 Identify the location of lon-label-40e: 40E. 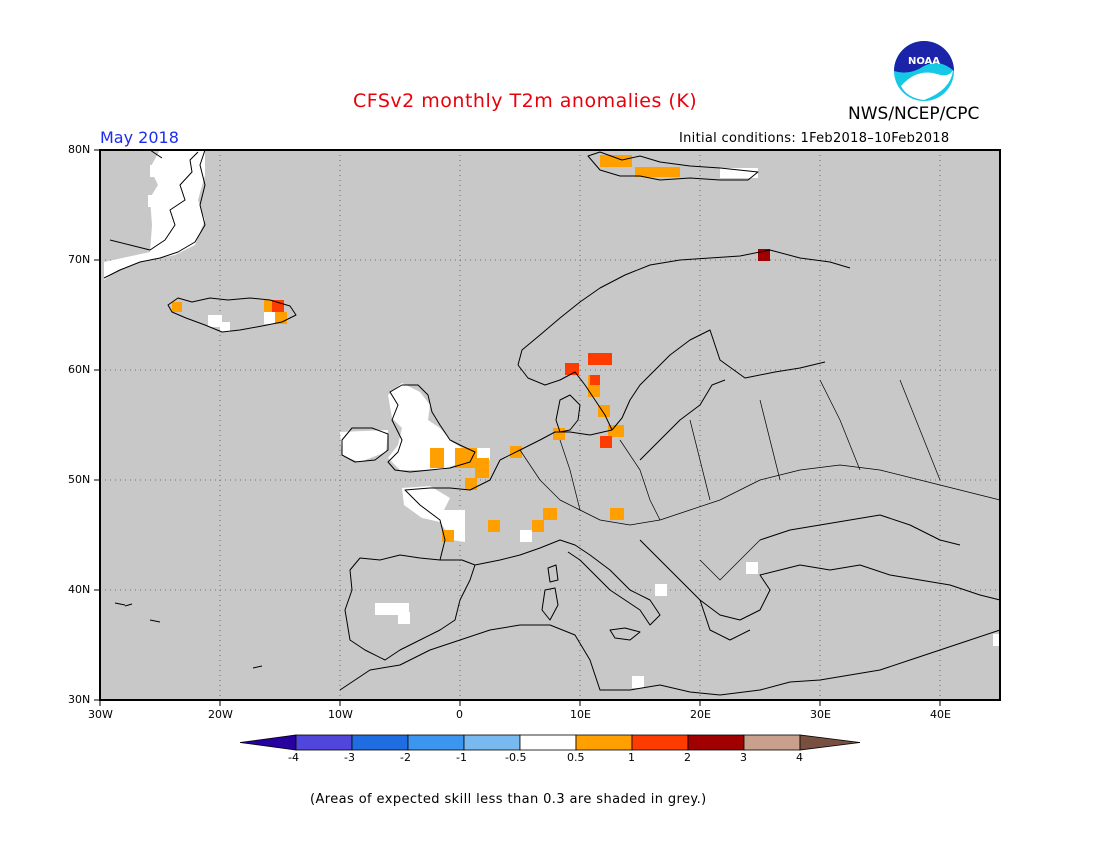
(940, 714).